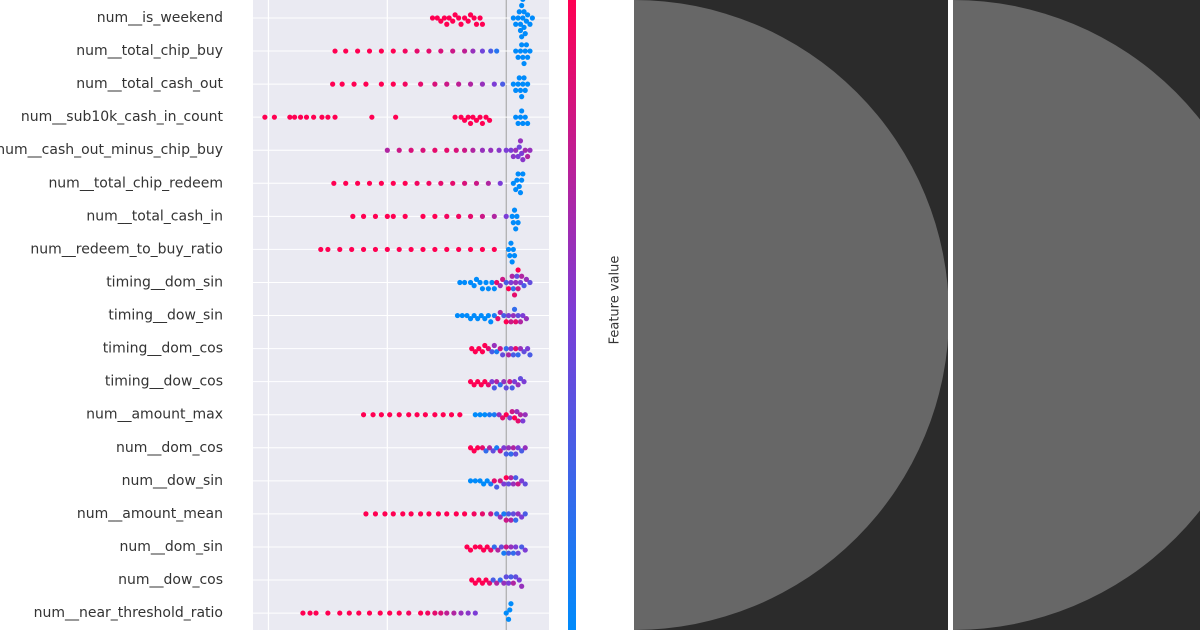 Image resolution: width=1200 pixels, height=634 pixels. I want to click on y-tick-label: num__amount_mean, so click(150, 514).